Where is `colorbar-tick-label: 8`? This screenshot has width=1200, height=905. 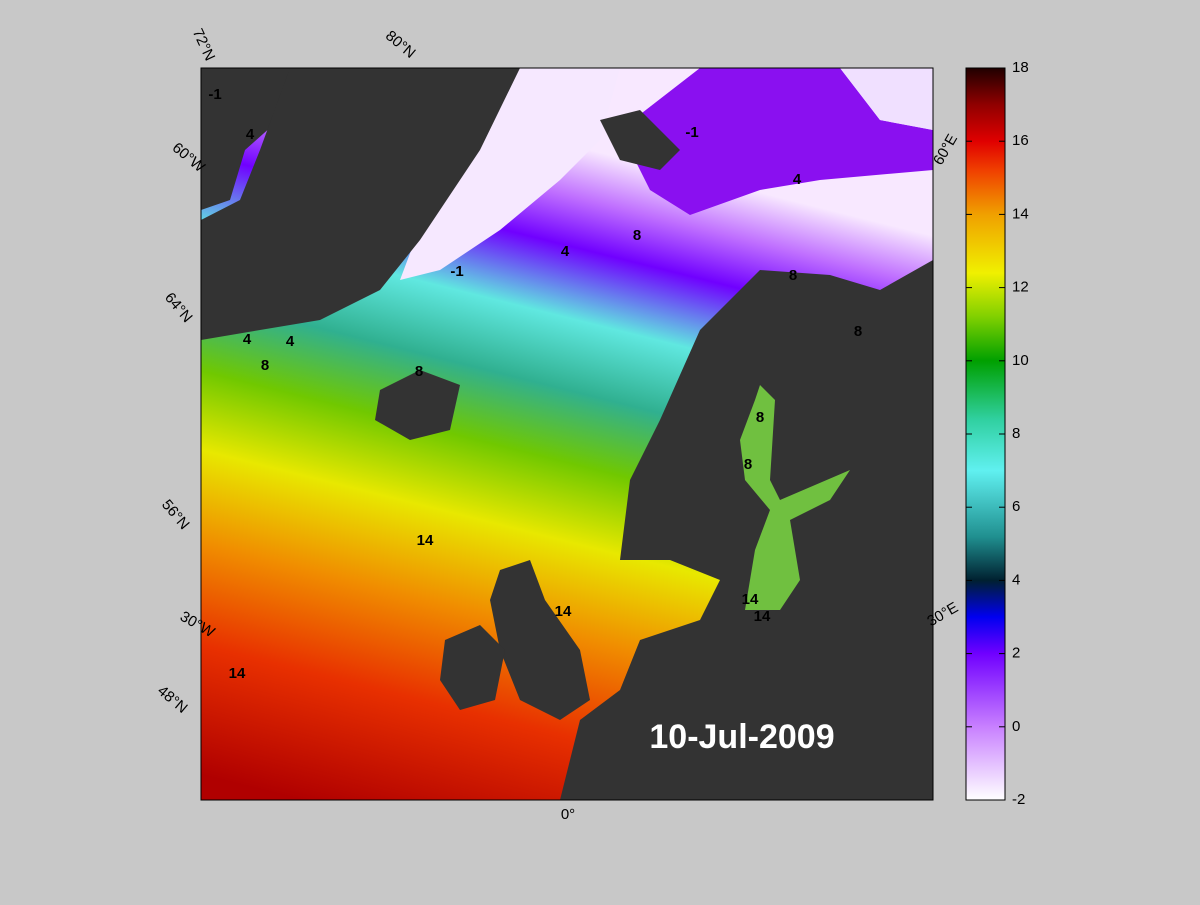 colorbar-tick-label: 8 is located at coordinates (1016, 433).